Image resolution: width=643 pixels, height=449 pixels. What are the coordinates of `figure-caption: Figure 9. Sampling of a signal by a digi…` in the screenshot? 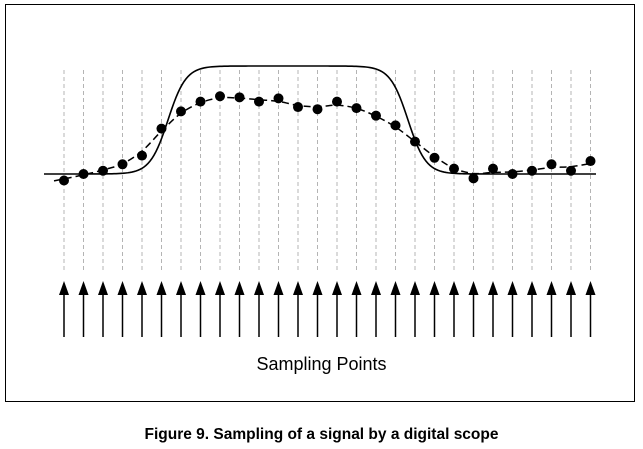 It's located at (321, 434).